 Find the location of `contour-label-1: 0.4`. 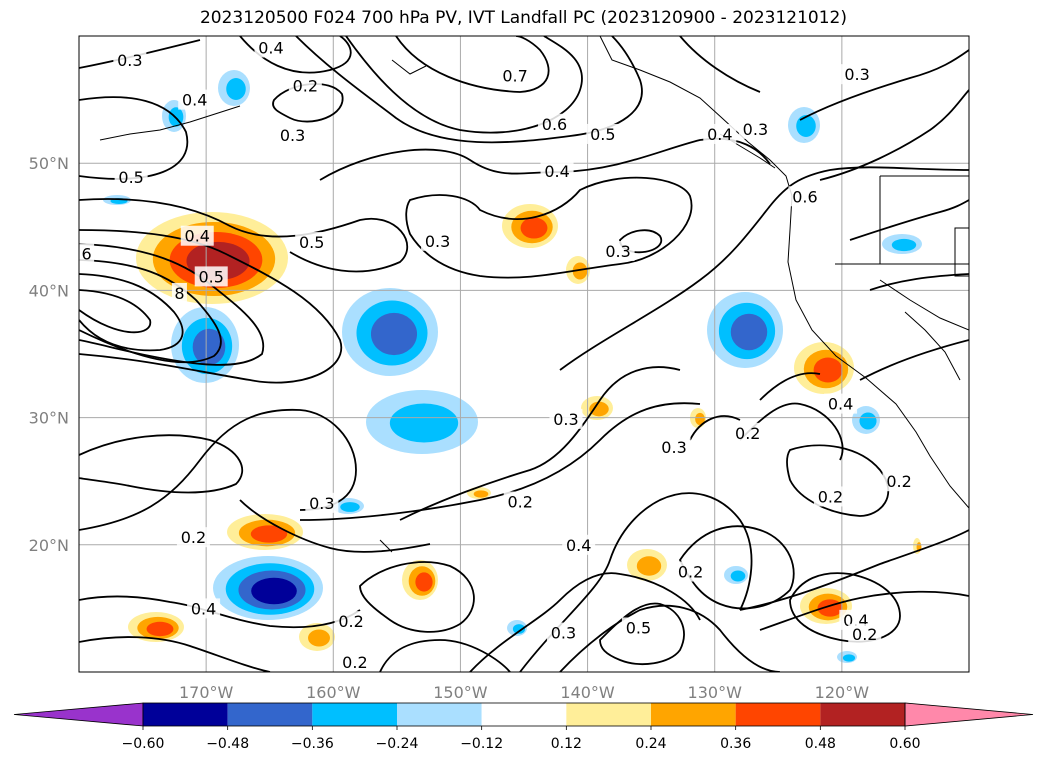

contour-label-1: 0.4 is located at coordinates (270, 47).